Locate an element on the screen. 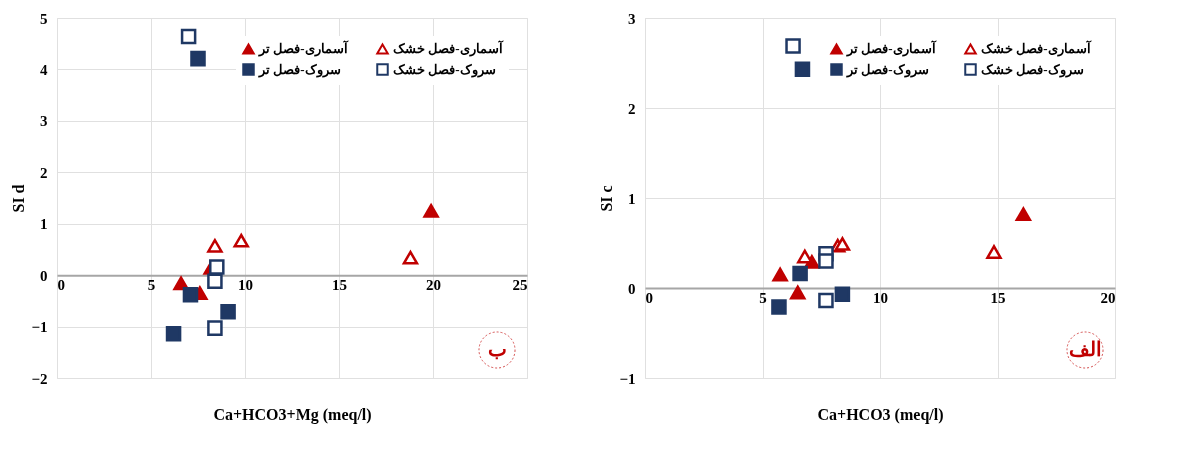  annotation: ب is located at coordinates (497, 349).